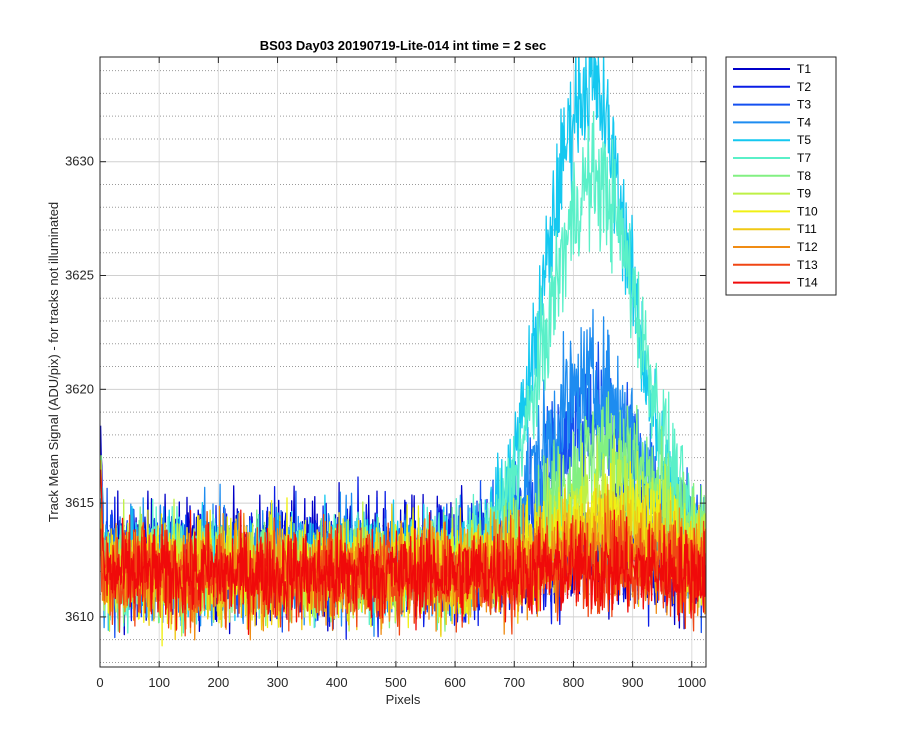  What do you see at coordinates (514, 682) in the screenshot?
I see `x-tick-label: 700` at bounding box center [514, 682].